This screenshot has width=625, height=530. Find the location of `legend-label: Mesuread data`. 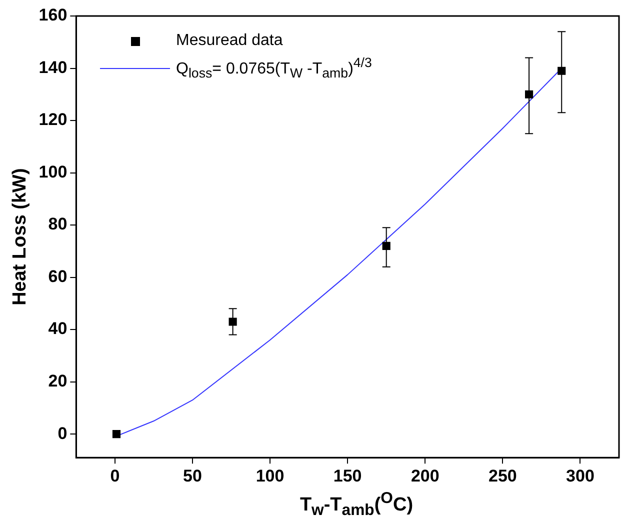

legend-label: Mesuread data is located at coordinates (229, 41).